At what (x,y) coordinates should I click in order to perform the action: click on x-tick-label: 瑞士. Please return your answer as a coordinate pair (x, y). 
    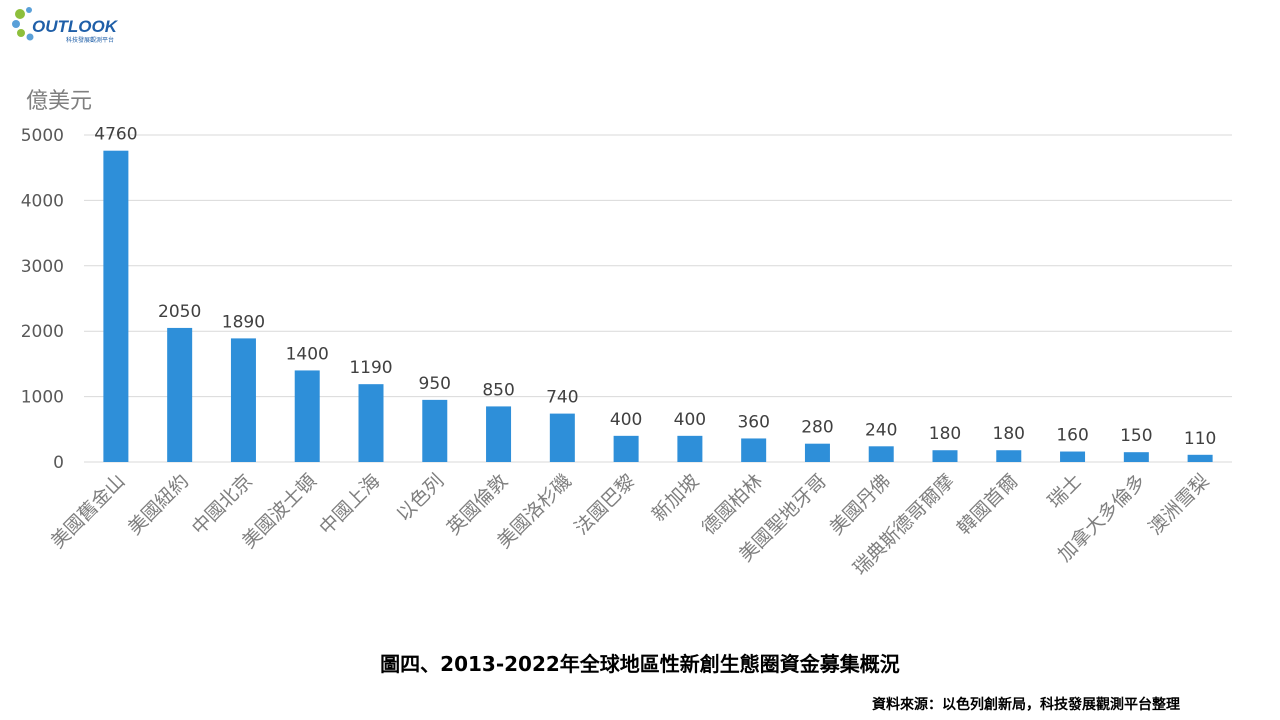
    Looking at the image, I should click on (1065, 491).